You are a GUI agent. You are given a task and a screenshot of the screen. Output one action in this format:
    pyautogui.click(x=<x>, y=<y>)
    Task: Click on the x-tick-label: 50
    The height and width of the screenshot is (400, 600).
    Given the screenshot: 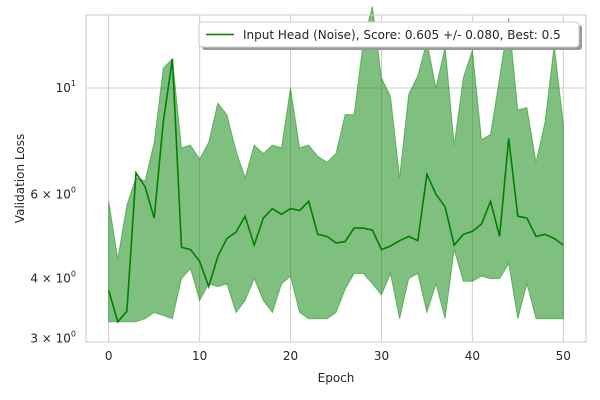 What is the action you would take?
    pyautogui.click(x=563, y=356)
    